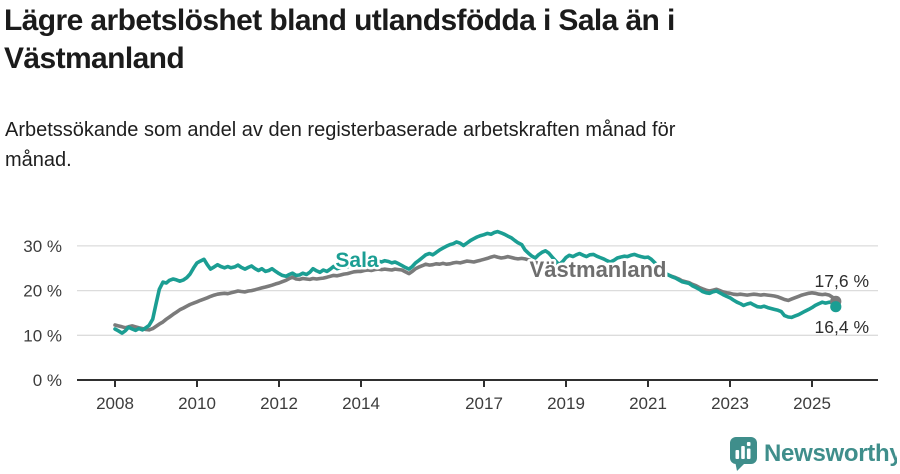 The width and height of the screenshot is (900, 474). Describe the element at coordinates (830, 453) in the screenshot. I see `newsworthy-logo-text: Newsworthy` at that location.